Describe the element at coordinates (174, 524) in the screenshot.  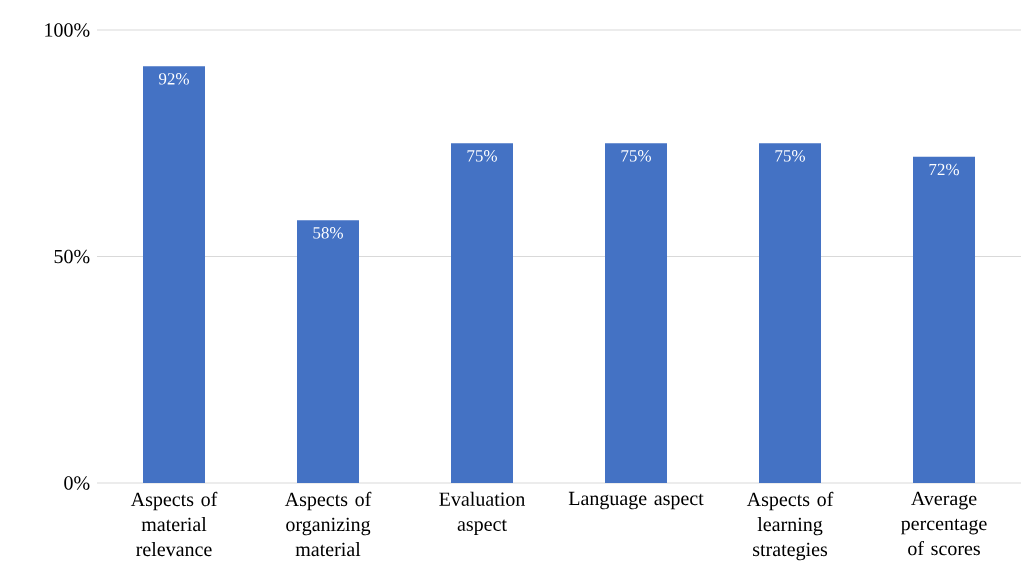
I see `x-tick-label: Aspects of material relevance` at that location.